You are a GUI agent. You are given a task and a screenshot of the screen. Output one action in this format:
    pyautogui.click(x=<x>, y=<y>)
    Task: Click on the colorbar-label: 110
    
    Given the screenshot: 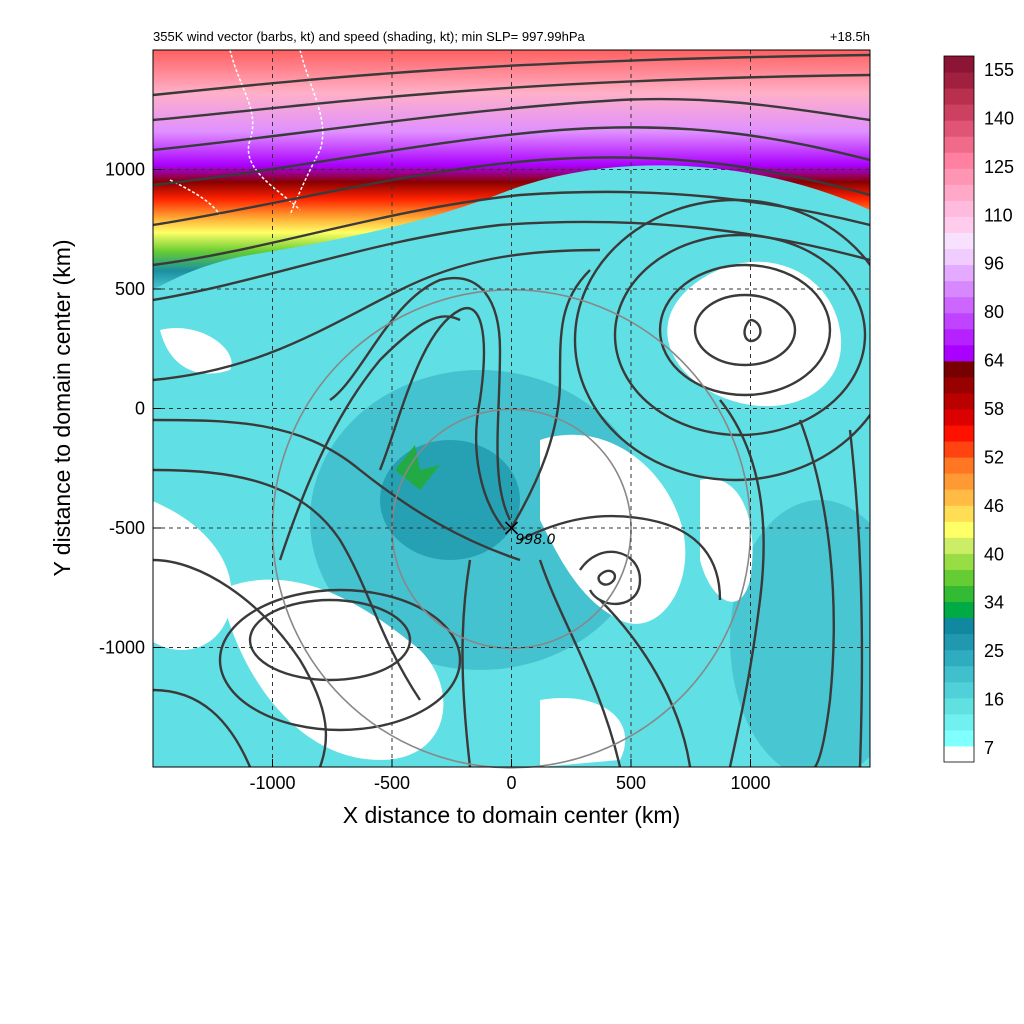 What is the action you would take?
    pyautogui.click(x=998, y=215)
    